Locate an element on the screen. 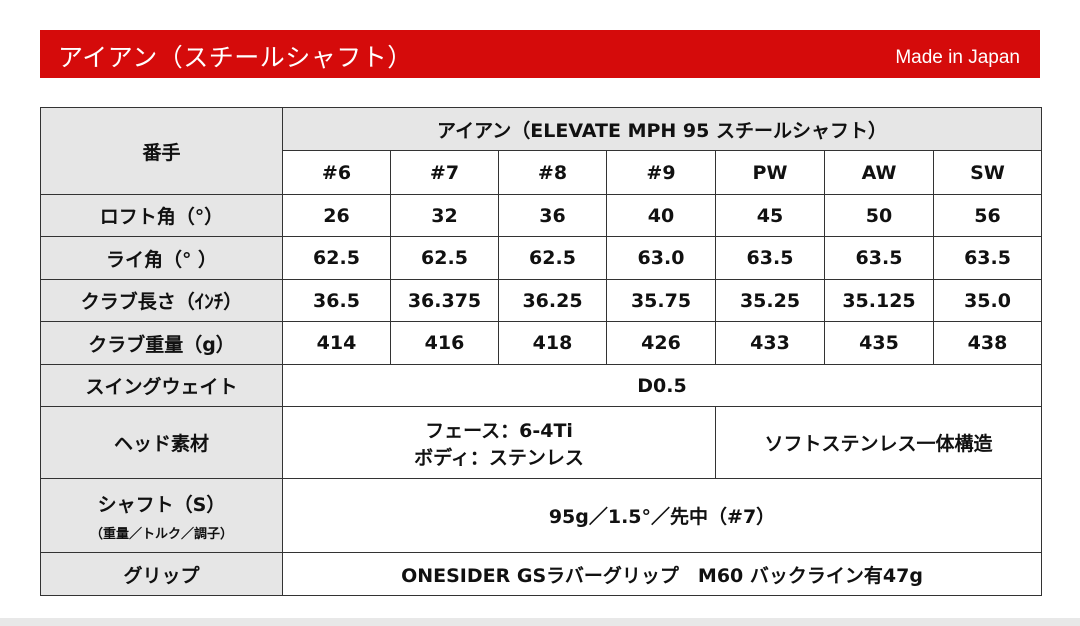  row-value: 35.0 is located at coordinates (987, 300).